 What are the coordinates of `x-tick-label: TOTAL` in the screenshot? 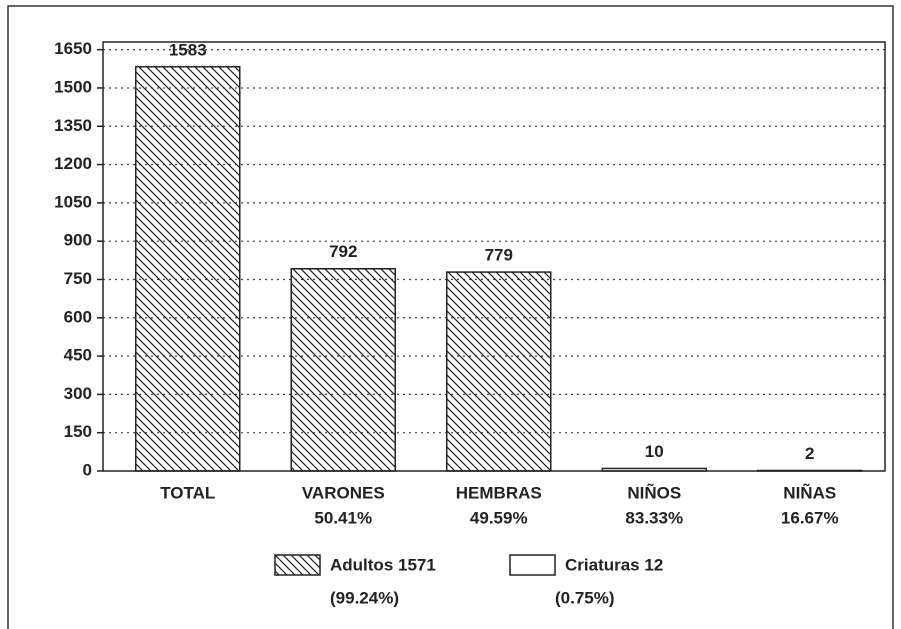 It's located at (187, 492).